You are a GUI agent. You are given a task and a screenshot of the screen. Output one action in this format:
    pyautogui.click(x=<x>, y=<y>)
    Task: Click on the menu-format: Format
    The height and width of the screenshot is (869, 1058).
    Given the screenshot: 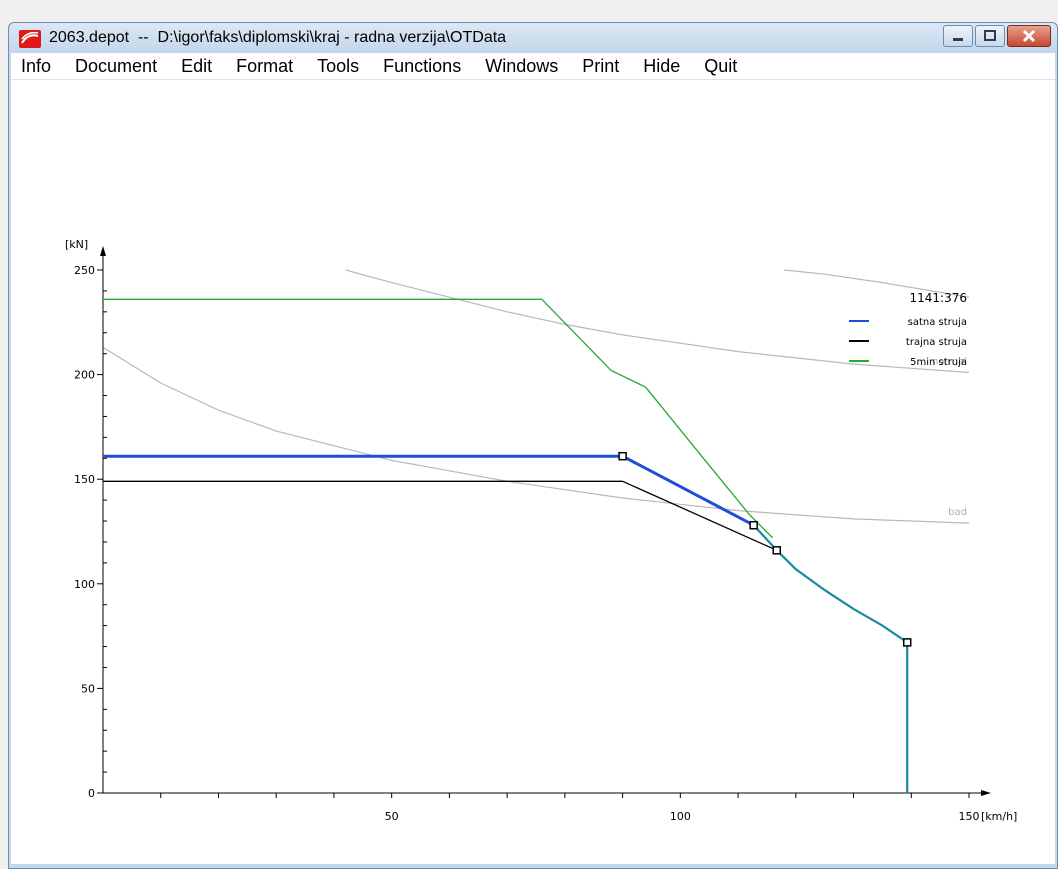 What is the action you would take?
    pyautogui.click(x=265, y=65)
    